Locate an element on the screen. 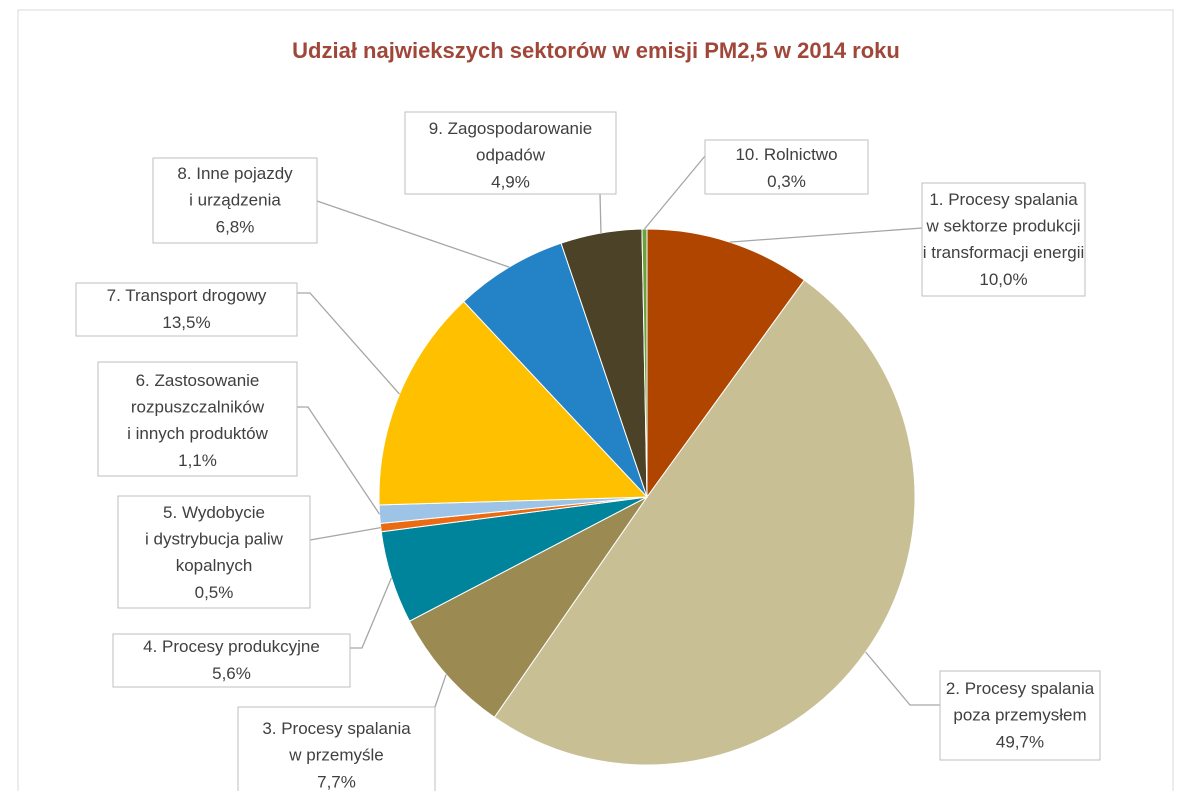 This screenshot has height=791, width=1192. category-label: 9. Zagospodarowanie odpadów is located at coordinates (511, 142).